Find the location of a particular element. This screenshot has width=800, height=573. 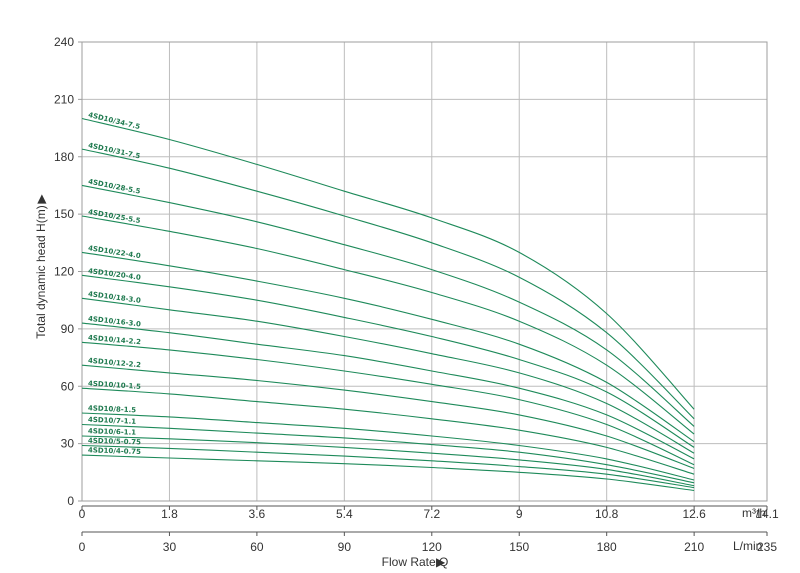

y-axis-arrow: ▶ is located at coordinates (41, 199).